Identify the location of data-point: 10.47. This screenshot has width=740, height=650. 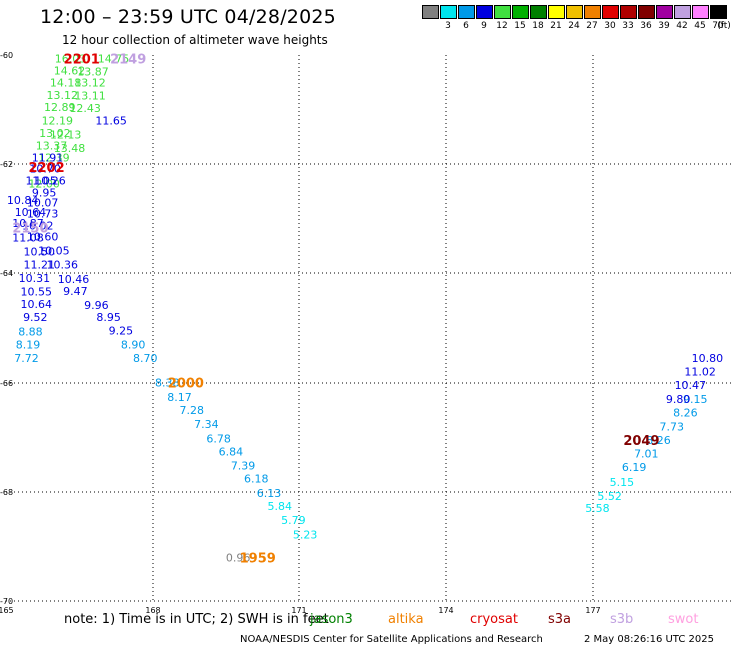
(691, 385).